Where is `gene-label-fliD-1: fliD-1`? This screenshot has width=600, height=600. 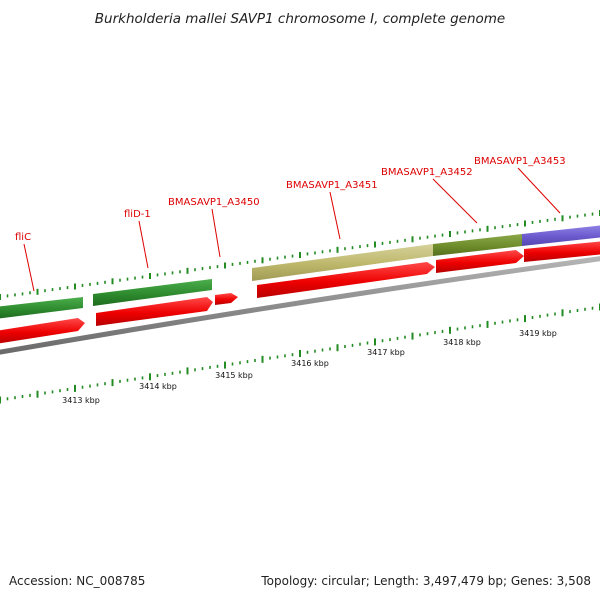
gene-label-fliD-1: fliD-1 is located at coordinates (137, 214).